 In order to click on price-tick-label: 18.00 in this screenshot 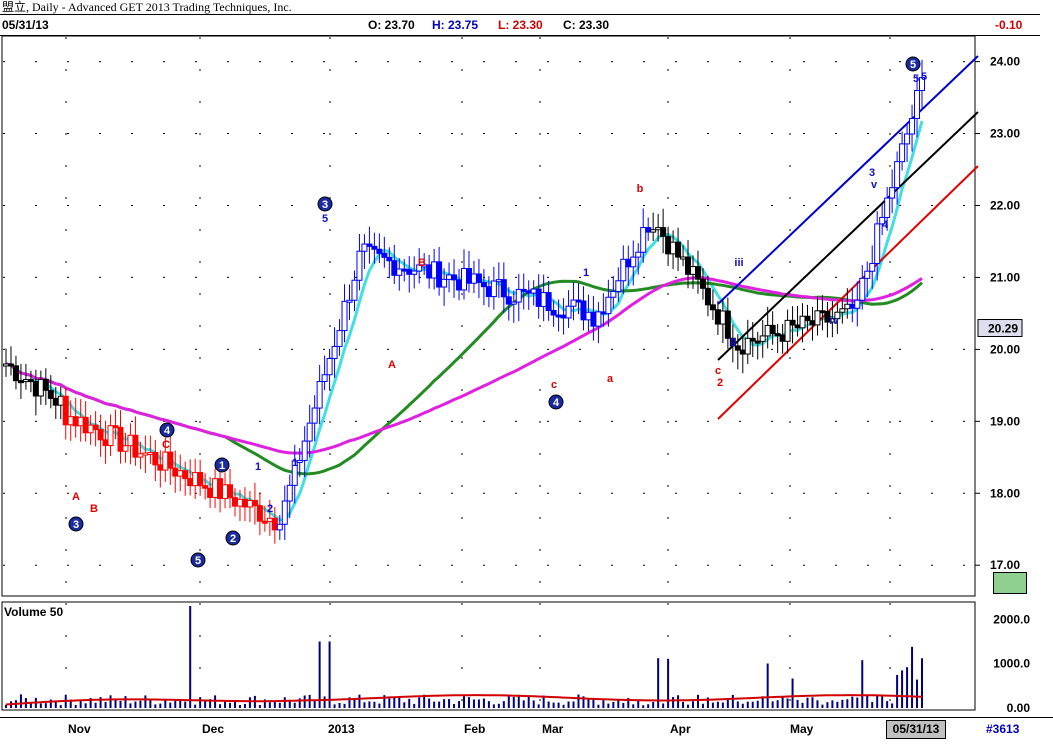, I will do `click(1005, 493)`.